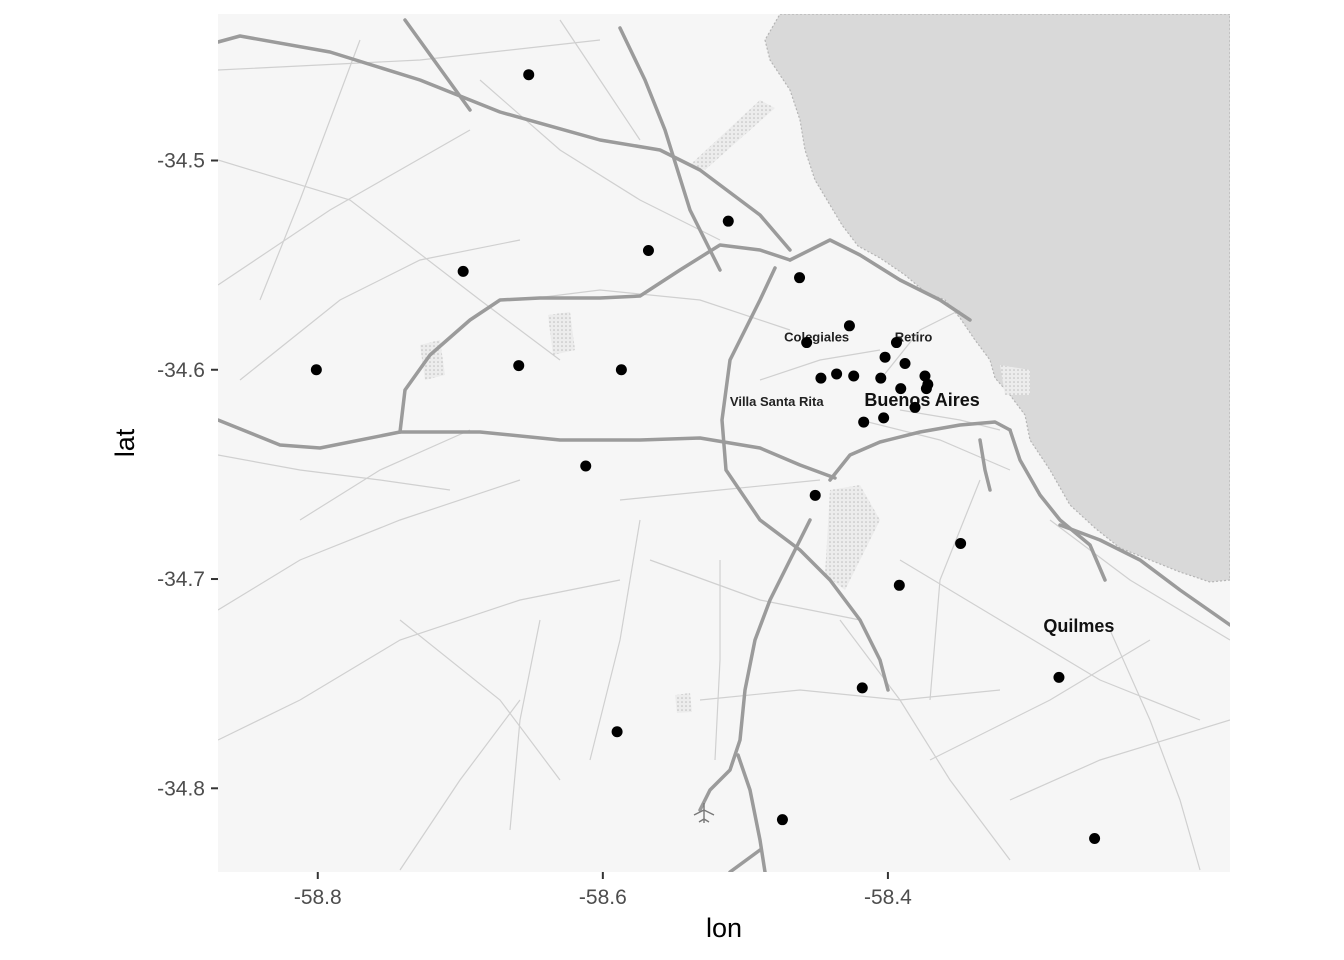  What do you see at coordinates (816, 336) in the screenshot?
I see `place-label-colegiales: Colegiales` at bounding box center [816, 336].